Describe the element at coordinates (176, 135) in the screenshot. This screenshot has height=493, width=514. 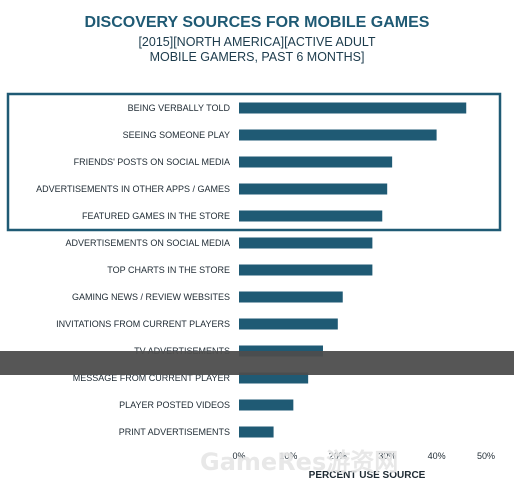
I see `category-label: SEEING SOMEONE PLAY` at that location.